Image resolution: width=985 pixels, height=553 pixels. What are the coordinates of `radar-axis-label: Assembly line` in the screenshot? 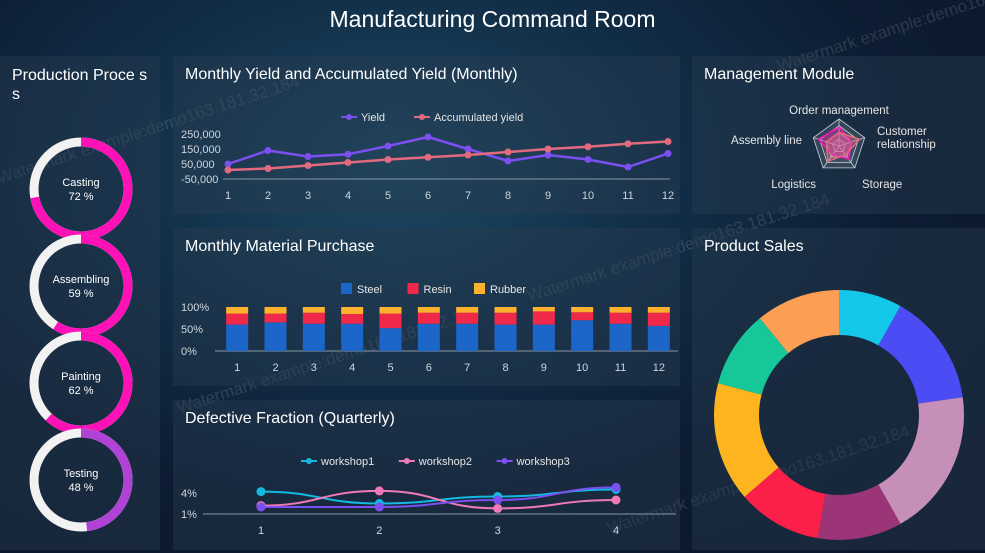 It's located at (766, 141).